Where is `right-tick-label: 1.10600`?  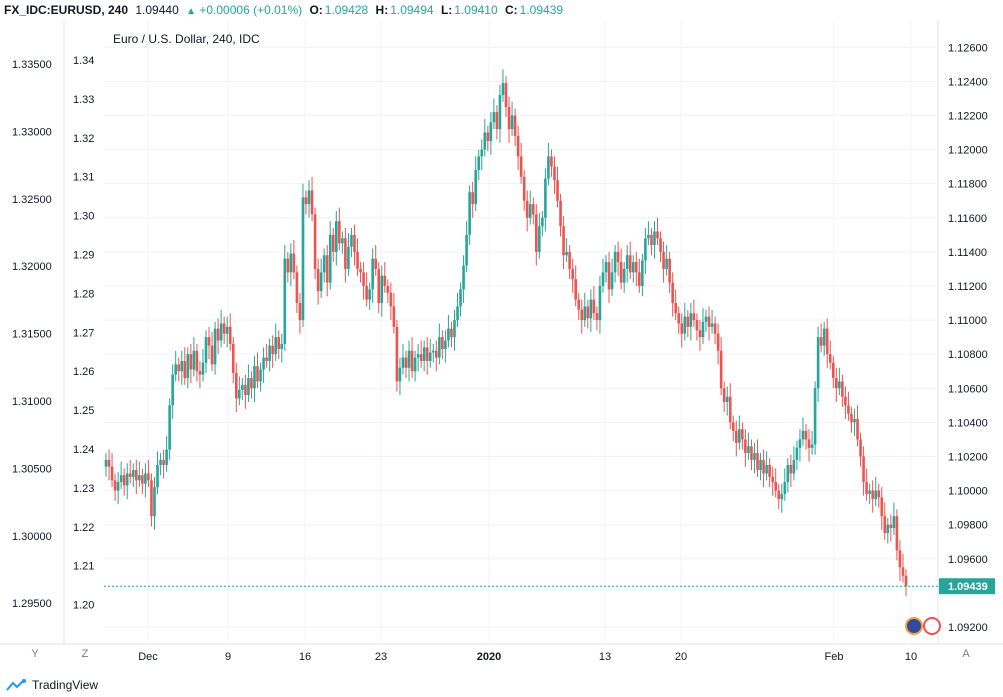 right-tick-label: 1.10600 is located at coordinates (968, 389).